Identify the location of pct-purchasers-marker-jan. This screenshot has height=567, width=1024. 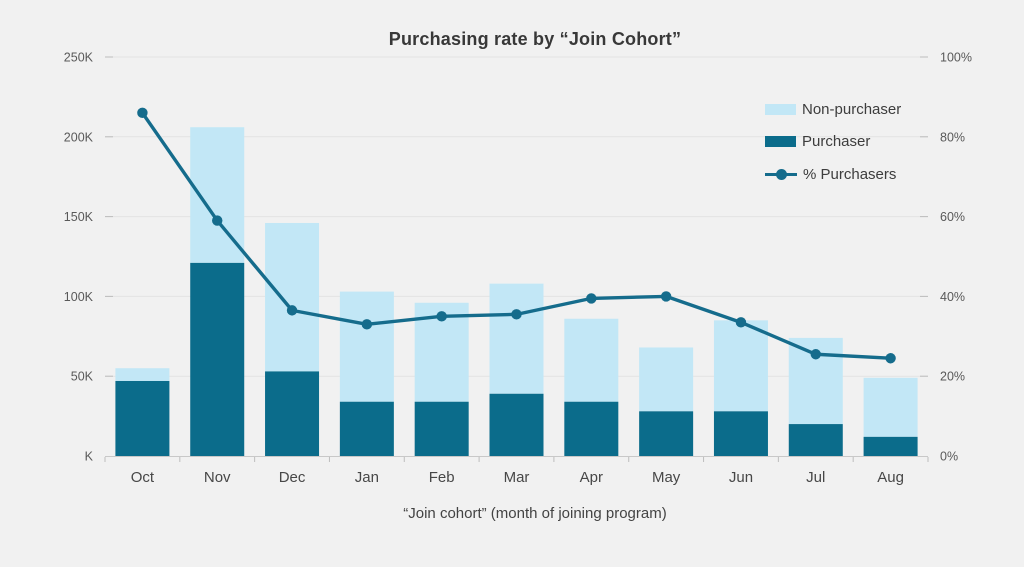
(367, 324).